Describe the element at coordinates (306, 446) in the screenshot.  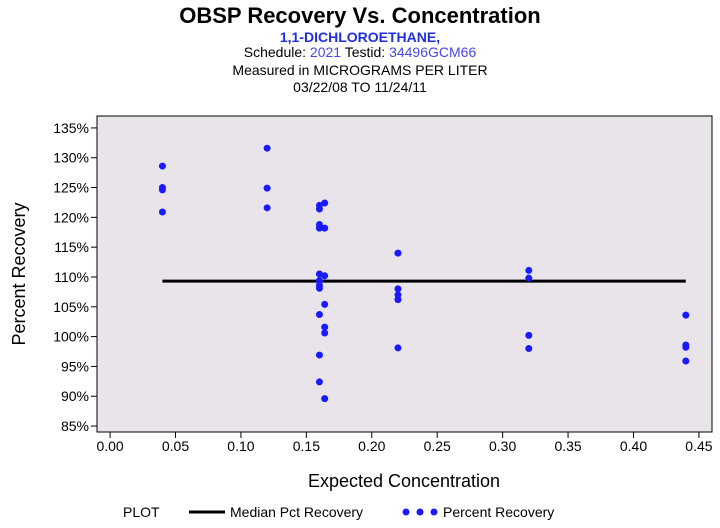
I see `x-tick-label: 0.15` at that location.